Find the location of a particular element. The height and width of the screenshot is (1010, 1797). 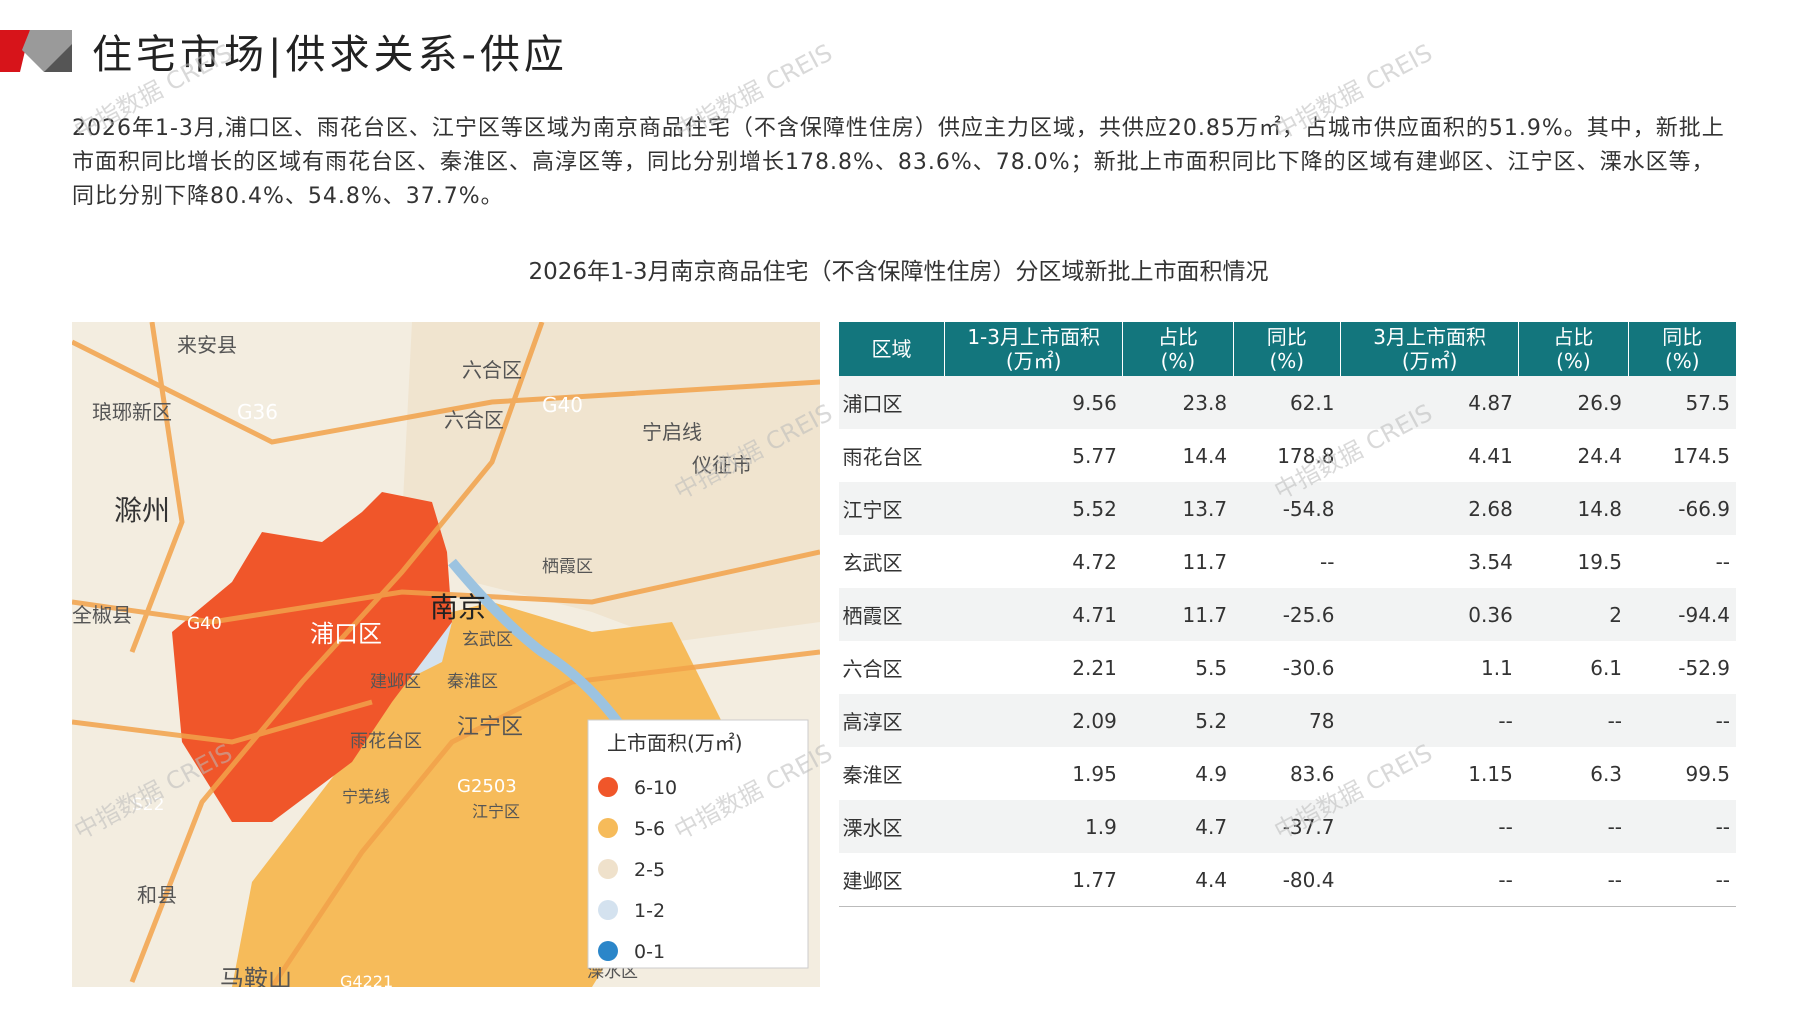

table-cell: 浦口区 is located at coordinates (891, 402).